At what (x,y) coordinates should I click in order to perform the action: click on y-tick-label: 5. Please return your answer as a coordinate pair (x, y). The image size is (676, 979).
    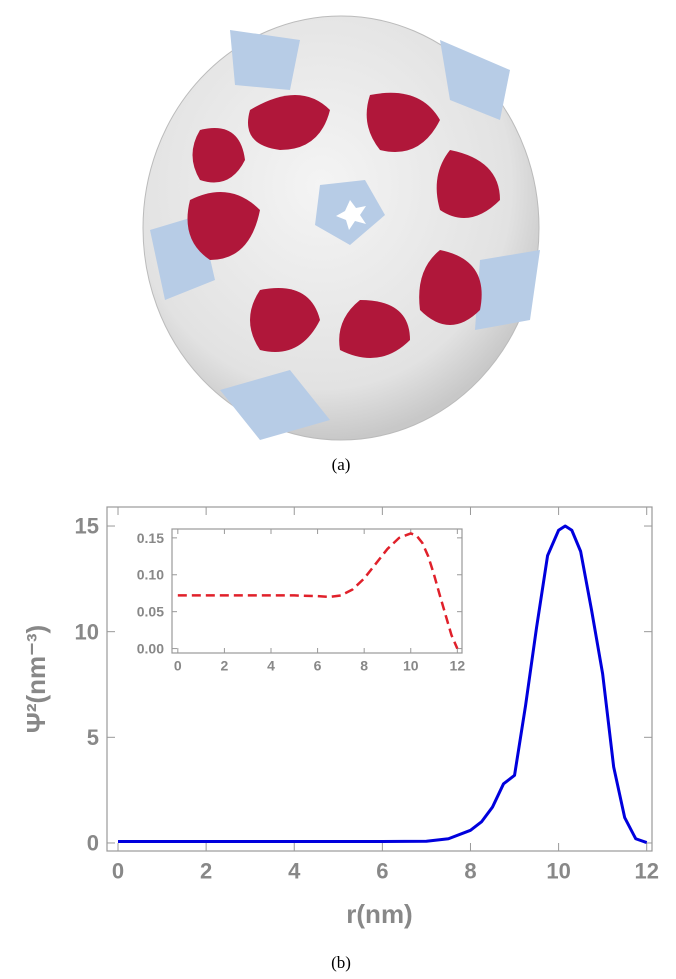
    Looking at the image, I should click on (93, 737).